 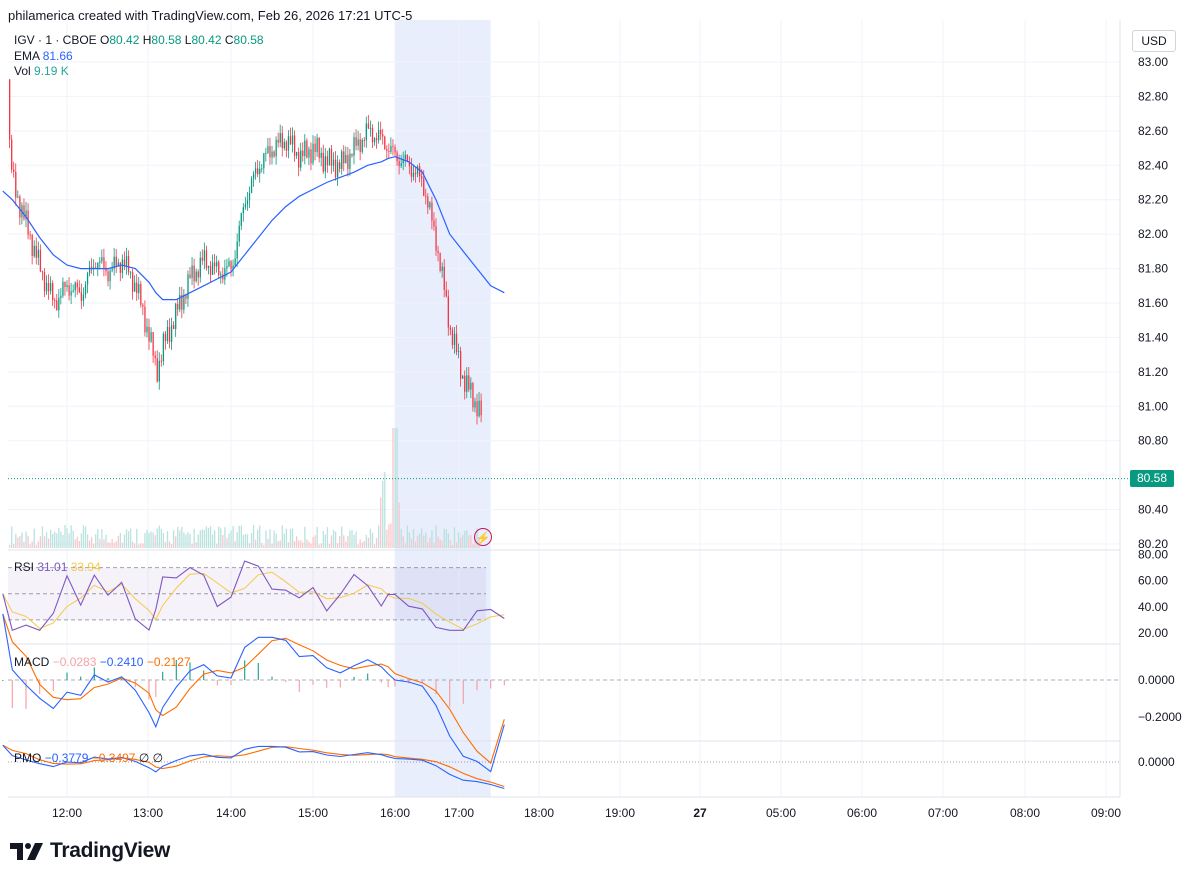 What do you see at coordinates (90, 851) in the screenshot?
I see `tradingview-logo: TradingView` at bounding box center [90, 851].